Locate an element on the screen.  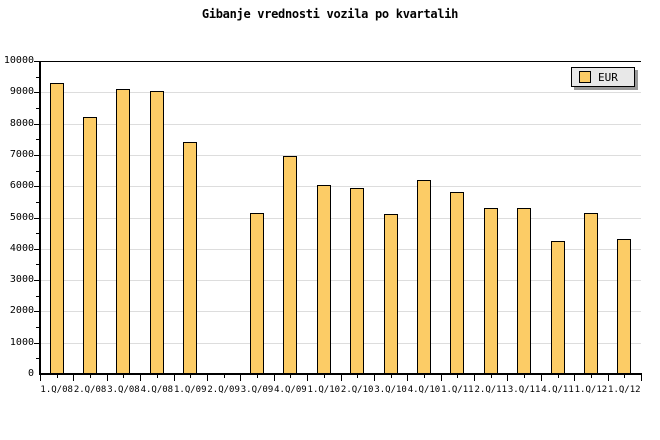
y-tick-label: 7000 is located at coordinates (21, 154).